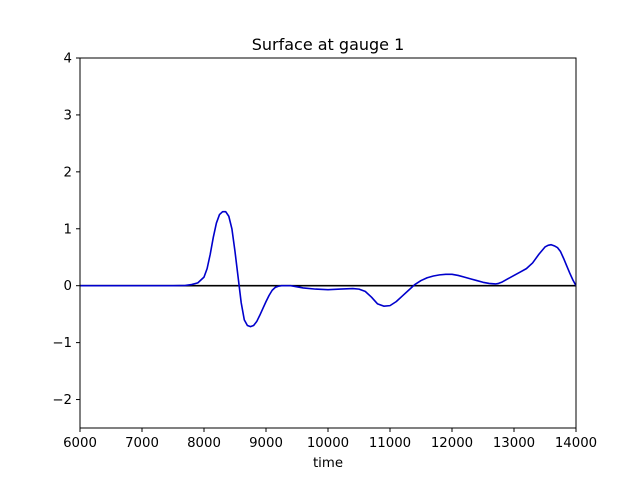 The image size is (640, 480). What do you see at coordinates (328, 44) in the screenshot?
I see `chart-title: Surface at gauge 1` at bounding box center [328, 44].